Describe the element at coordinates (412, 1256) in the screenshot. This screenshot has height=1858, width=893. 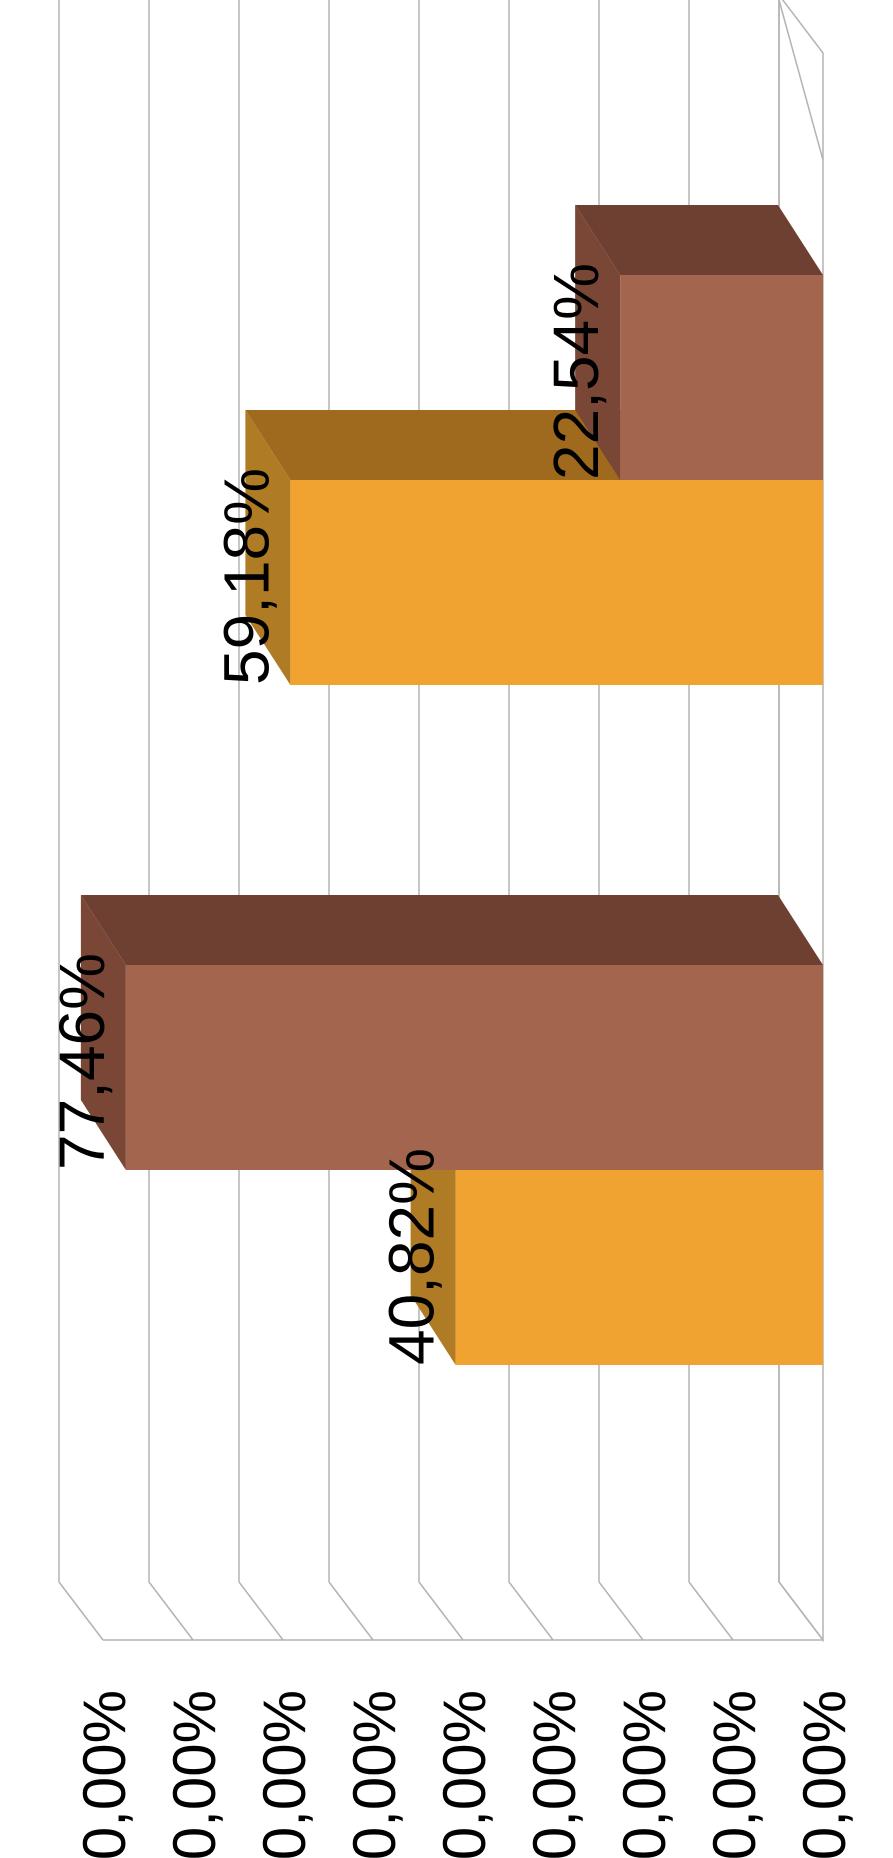
I see `data-label-series1-cat1: 40,82%` at that location.